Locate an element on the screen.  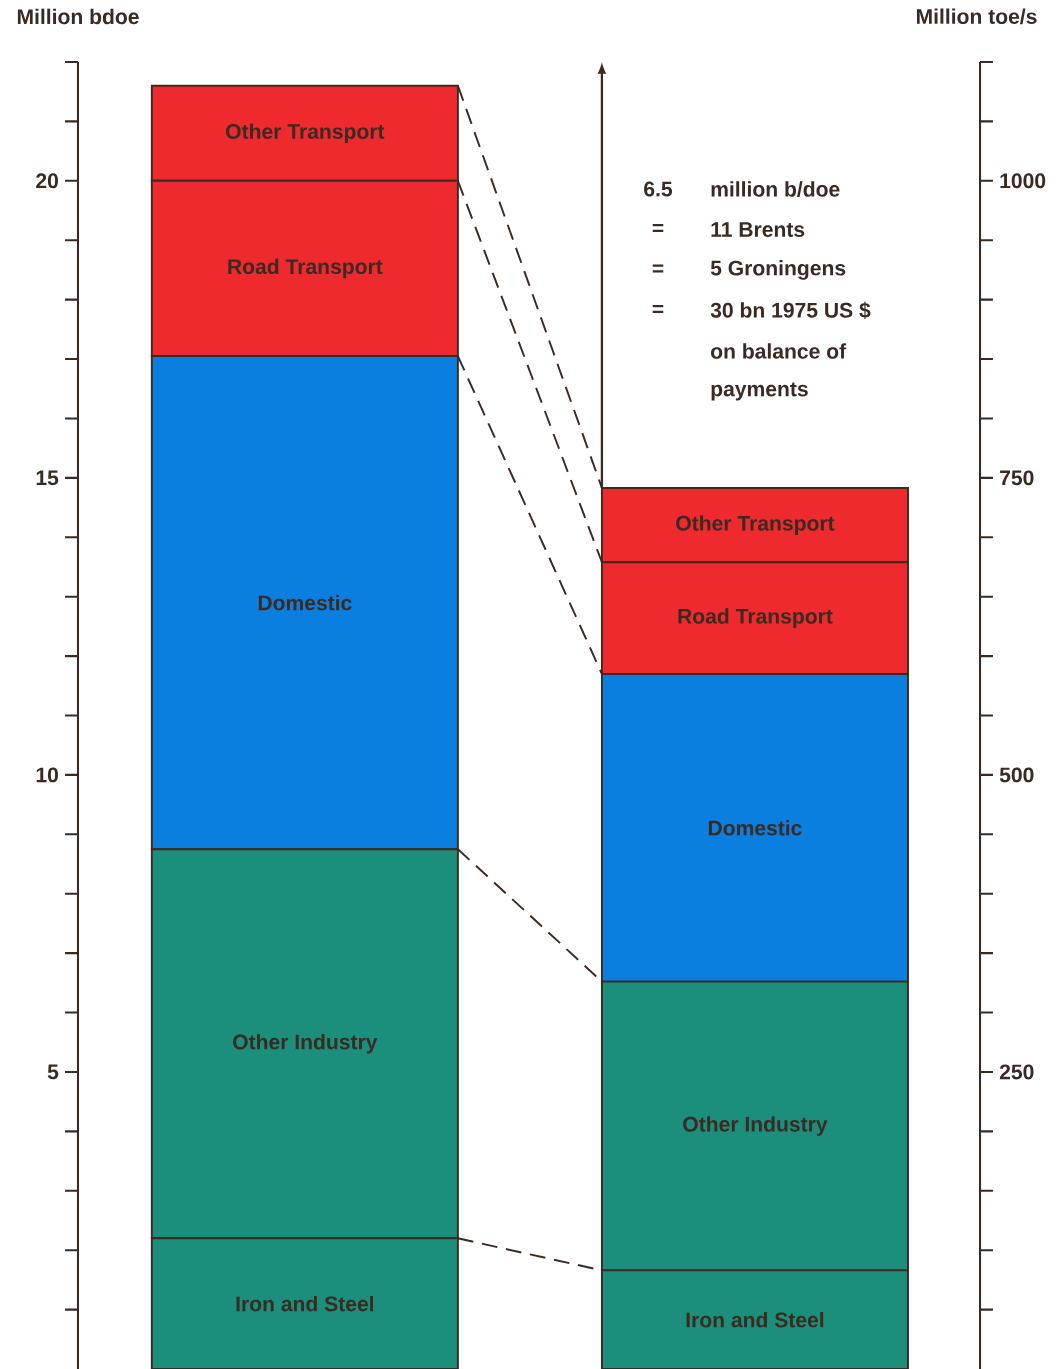
y2-tick-label: 500 is located at coordinates (1016, 775).